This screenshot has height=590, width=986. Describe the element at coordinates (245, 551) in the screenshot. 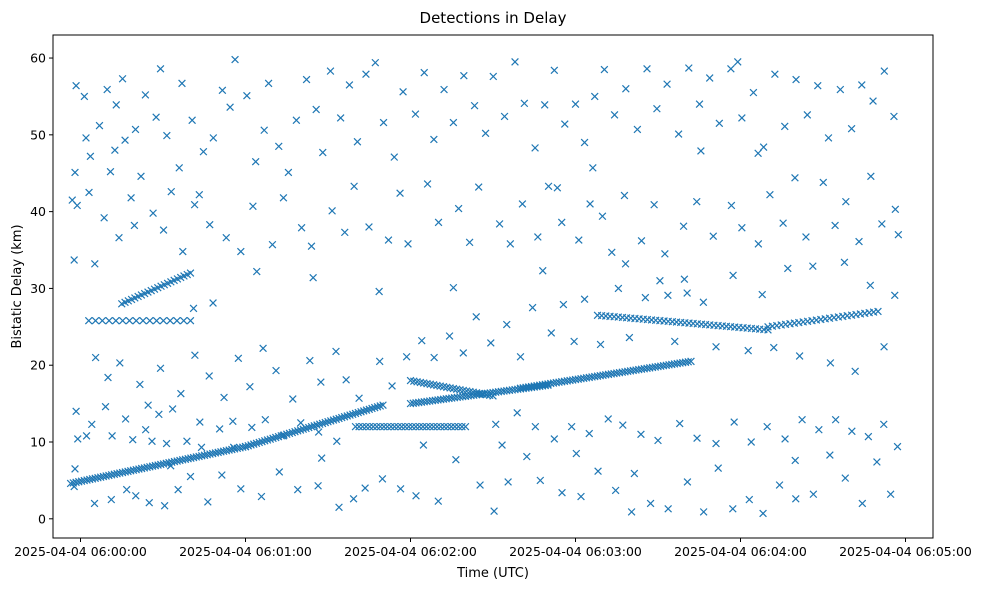

I see `x-tick-label: 2025-04-04 06:01:00` at that location.